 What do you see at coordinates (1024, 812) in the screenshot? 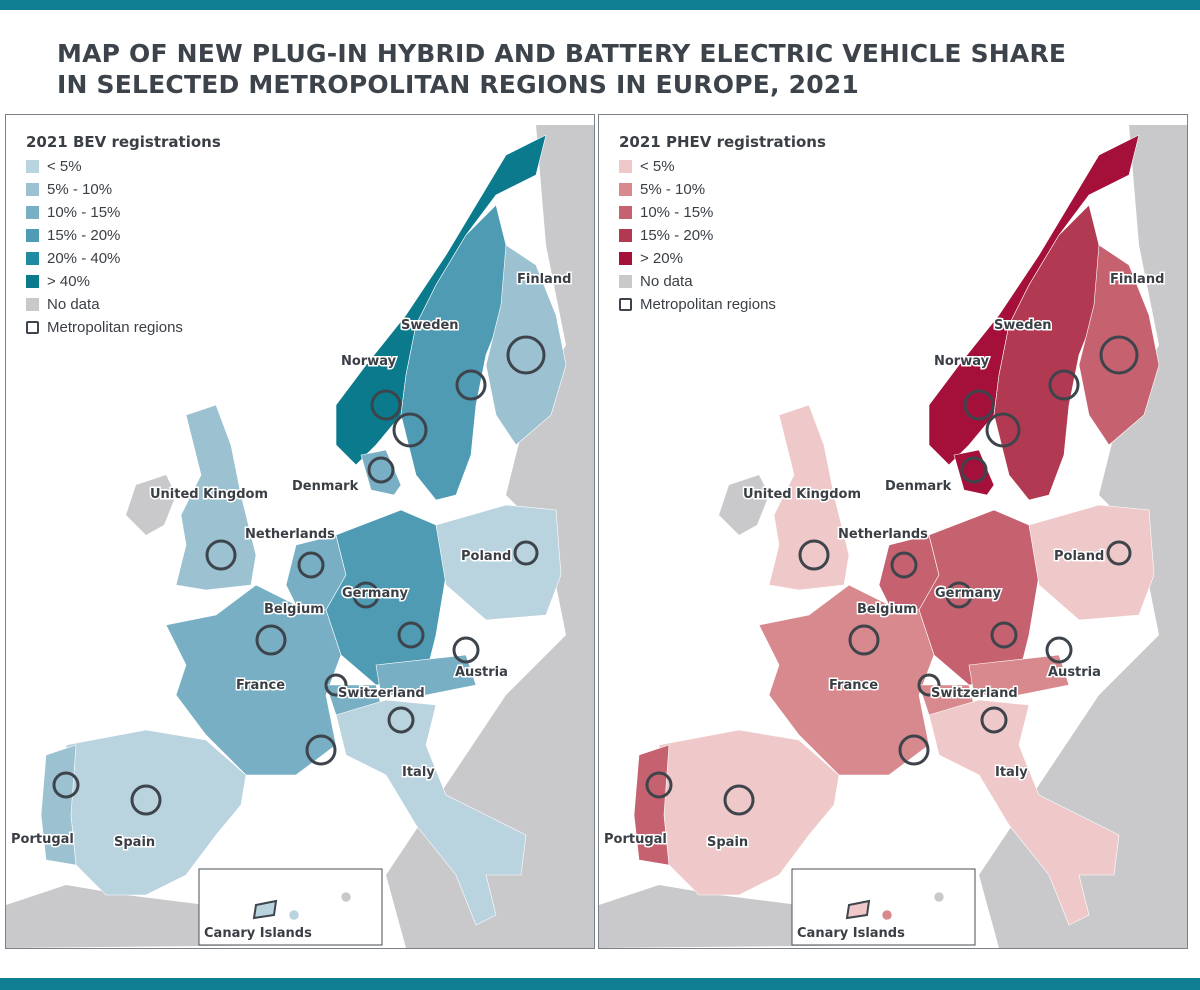
I see `region-italy` at bounding box center [1024, 812].